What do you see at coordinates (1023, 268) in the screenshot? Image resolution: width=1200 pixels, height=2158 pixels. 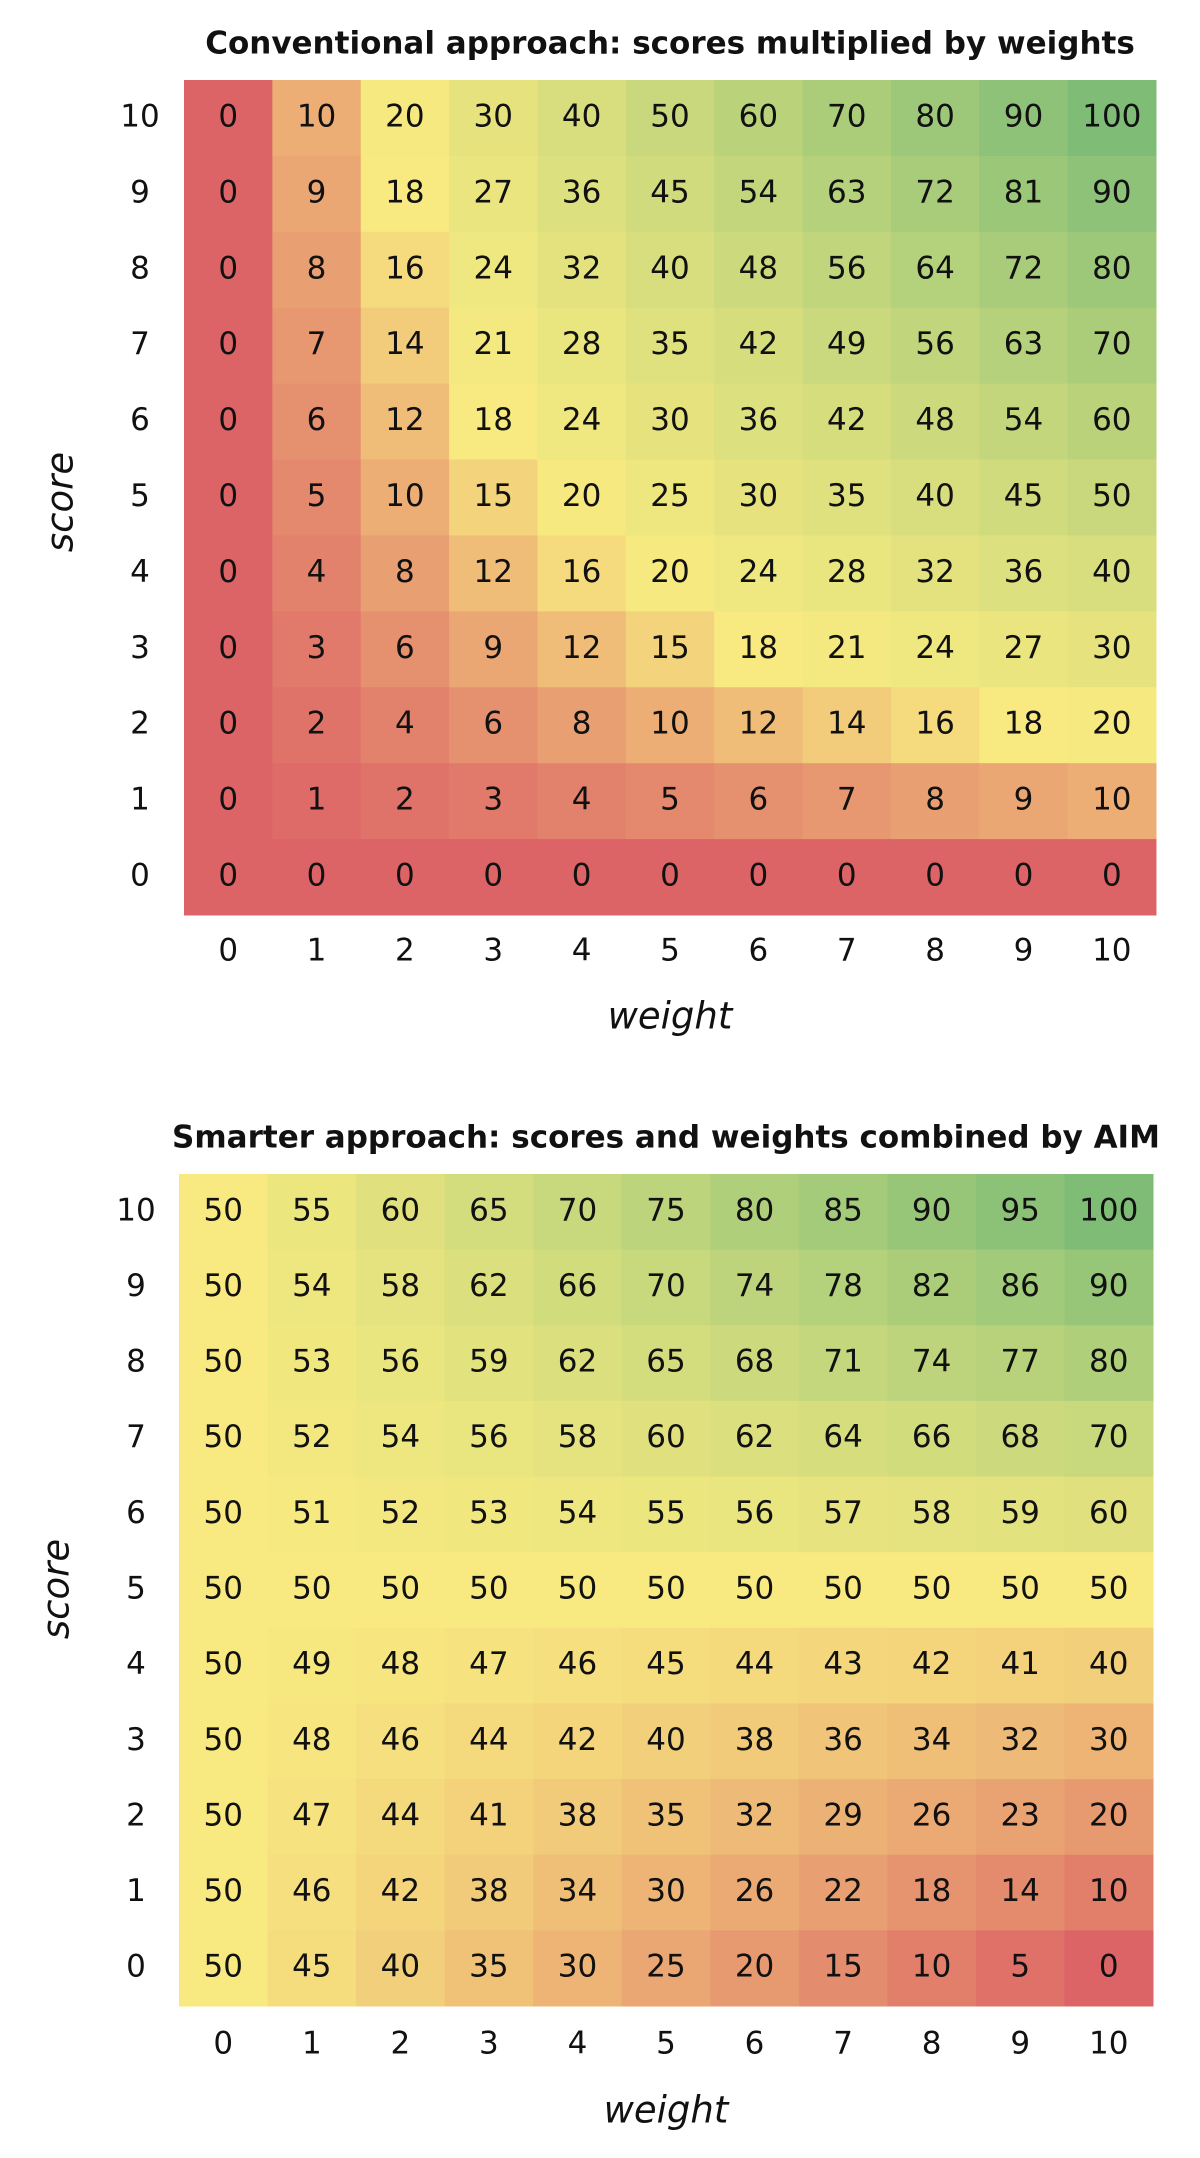 I see `cell-label: 72` at bounding box center [1023, 268].